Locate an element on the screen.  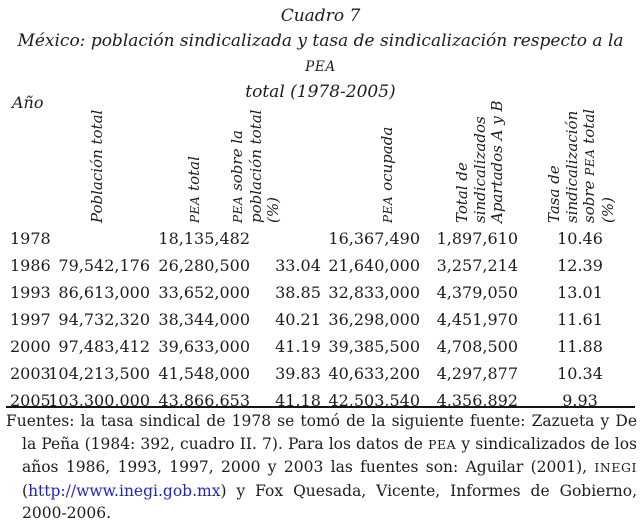
column-header-pea-total: PEA total is located at coordinates (194, 189).